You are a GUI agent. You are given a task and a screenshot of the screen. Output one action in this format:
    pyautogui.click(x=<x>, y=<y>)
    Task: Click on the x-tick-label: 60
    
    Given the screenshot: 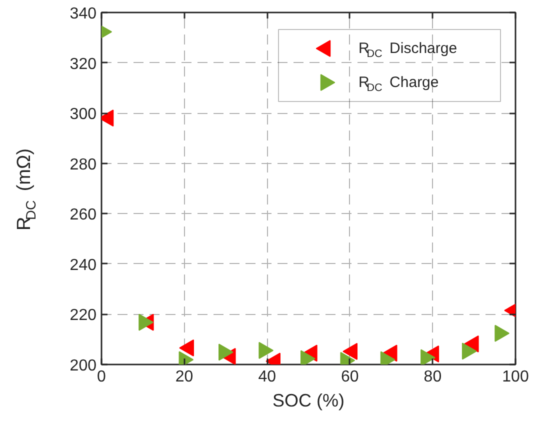 What is the action you would take?
    pyautogui.click(x=350, y=377)
    